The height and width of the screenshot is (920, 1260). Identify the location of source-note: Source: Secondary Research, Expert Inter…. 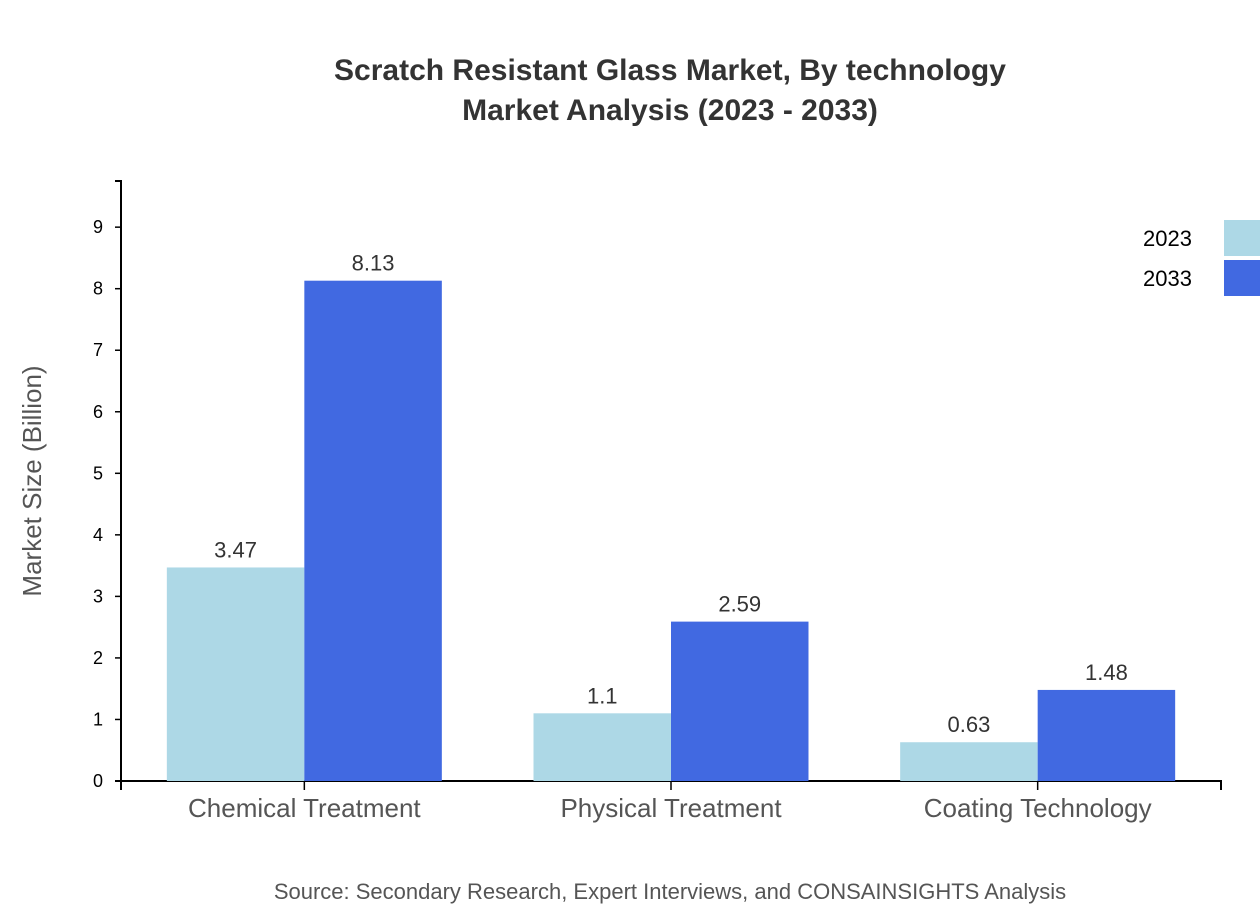
(670, 891).